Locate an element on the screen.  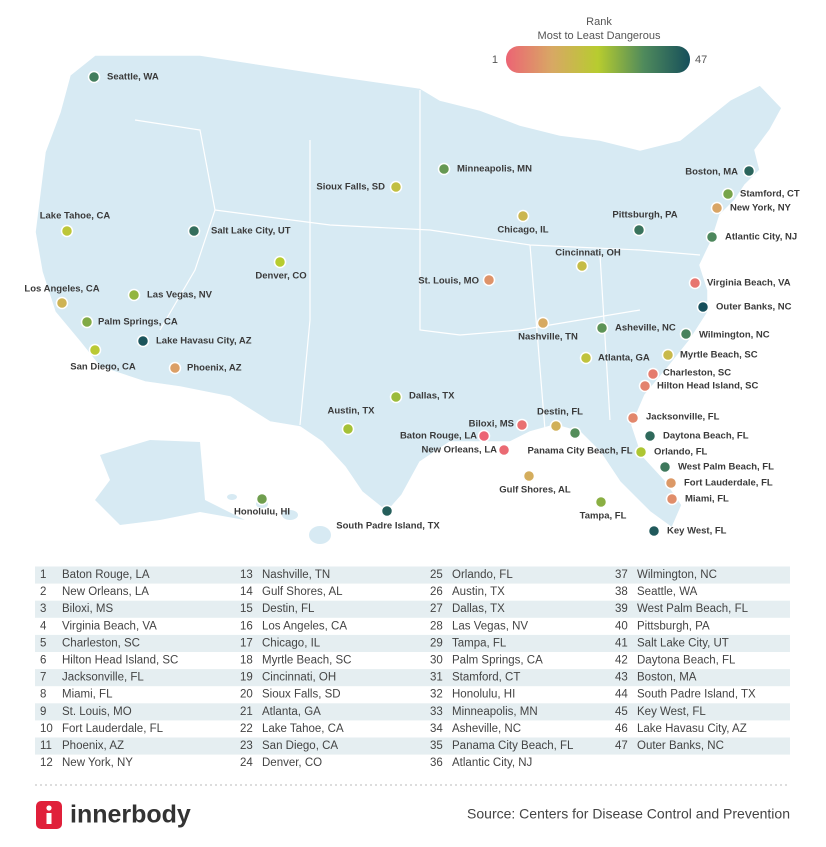
city-label: Palm Springs, CA is located at coordinates (138, 322).